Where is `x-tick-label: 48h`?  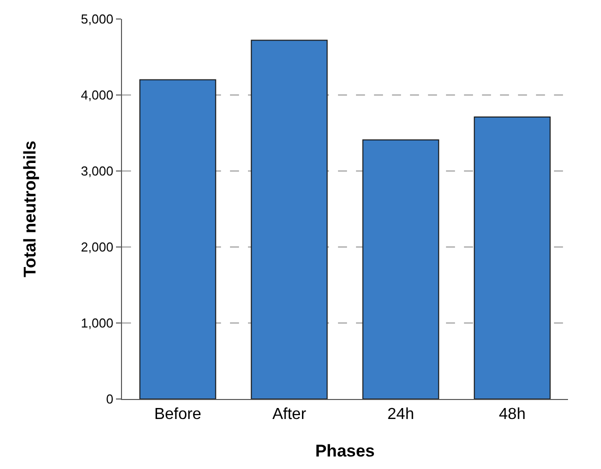
x-tick-label: 48h is located at coordinates (512, 415).